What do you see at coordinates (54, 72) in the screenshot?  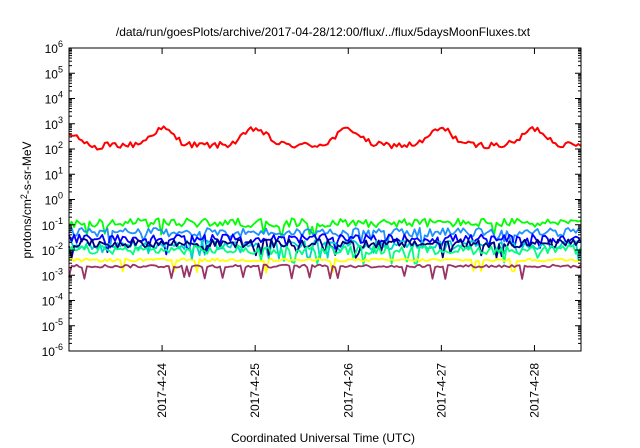 I see `y-tick-label: 10⁵` at bounding box center [54, 72].